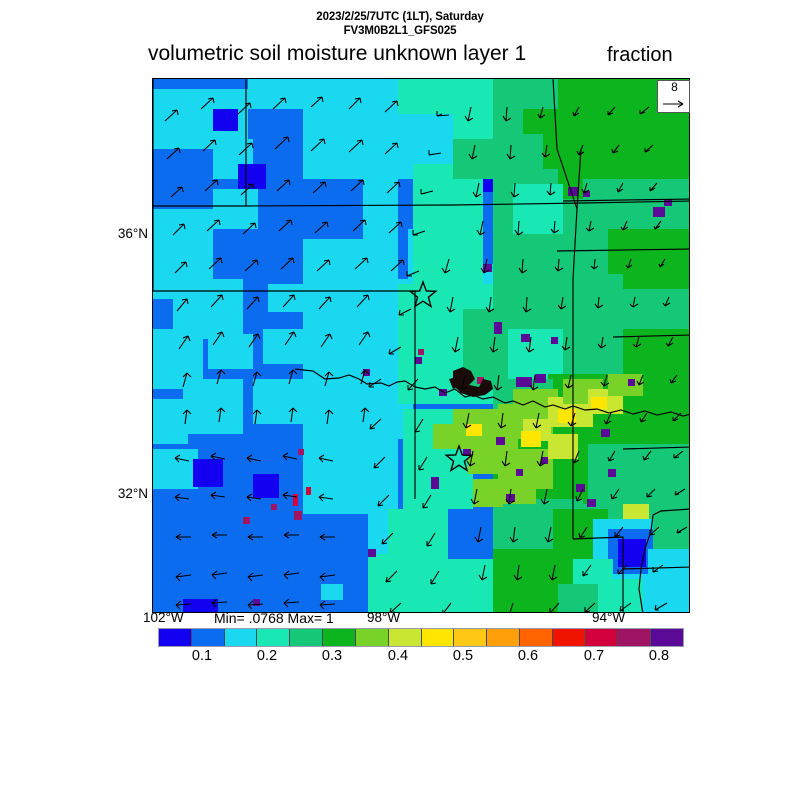  What do you see at coordinates (463, 656) in the screenshot?
I see `colorbar-tick-4: 0.5` at bounding box center [463, 656].